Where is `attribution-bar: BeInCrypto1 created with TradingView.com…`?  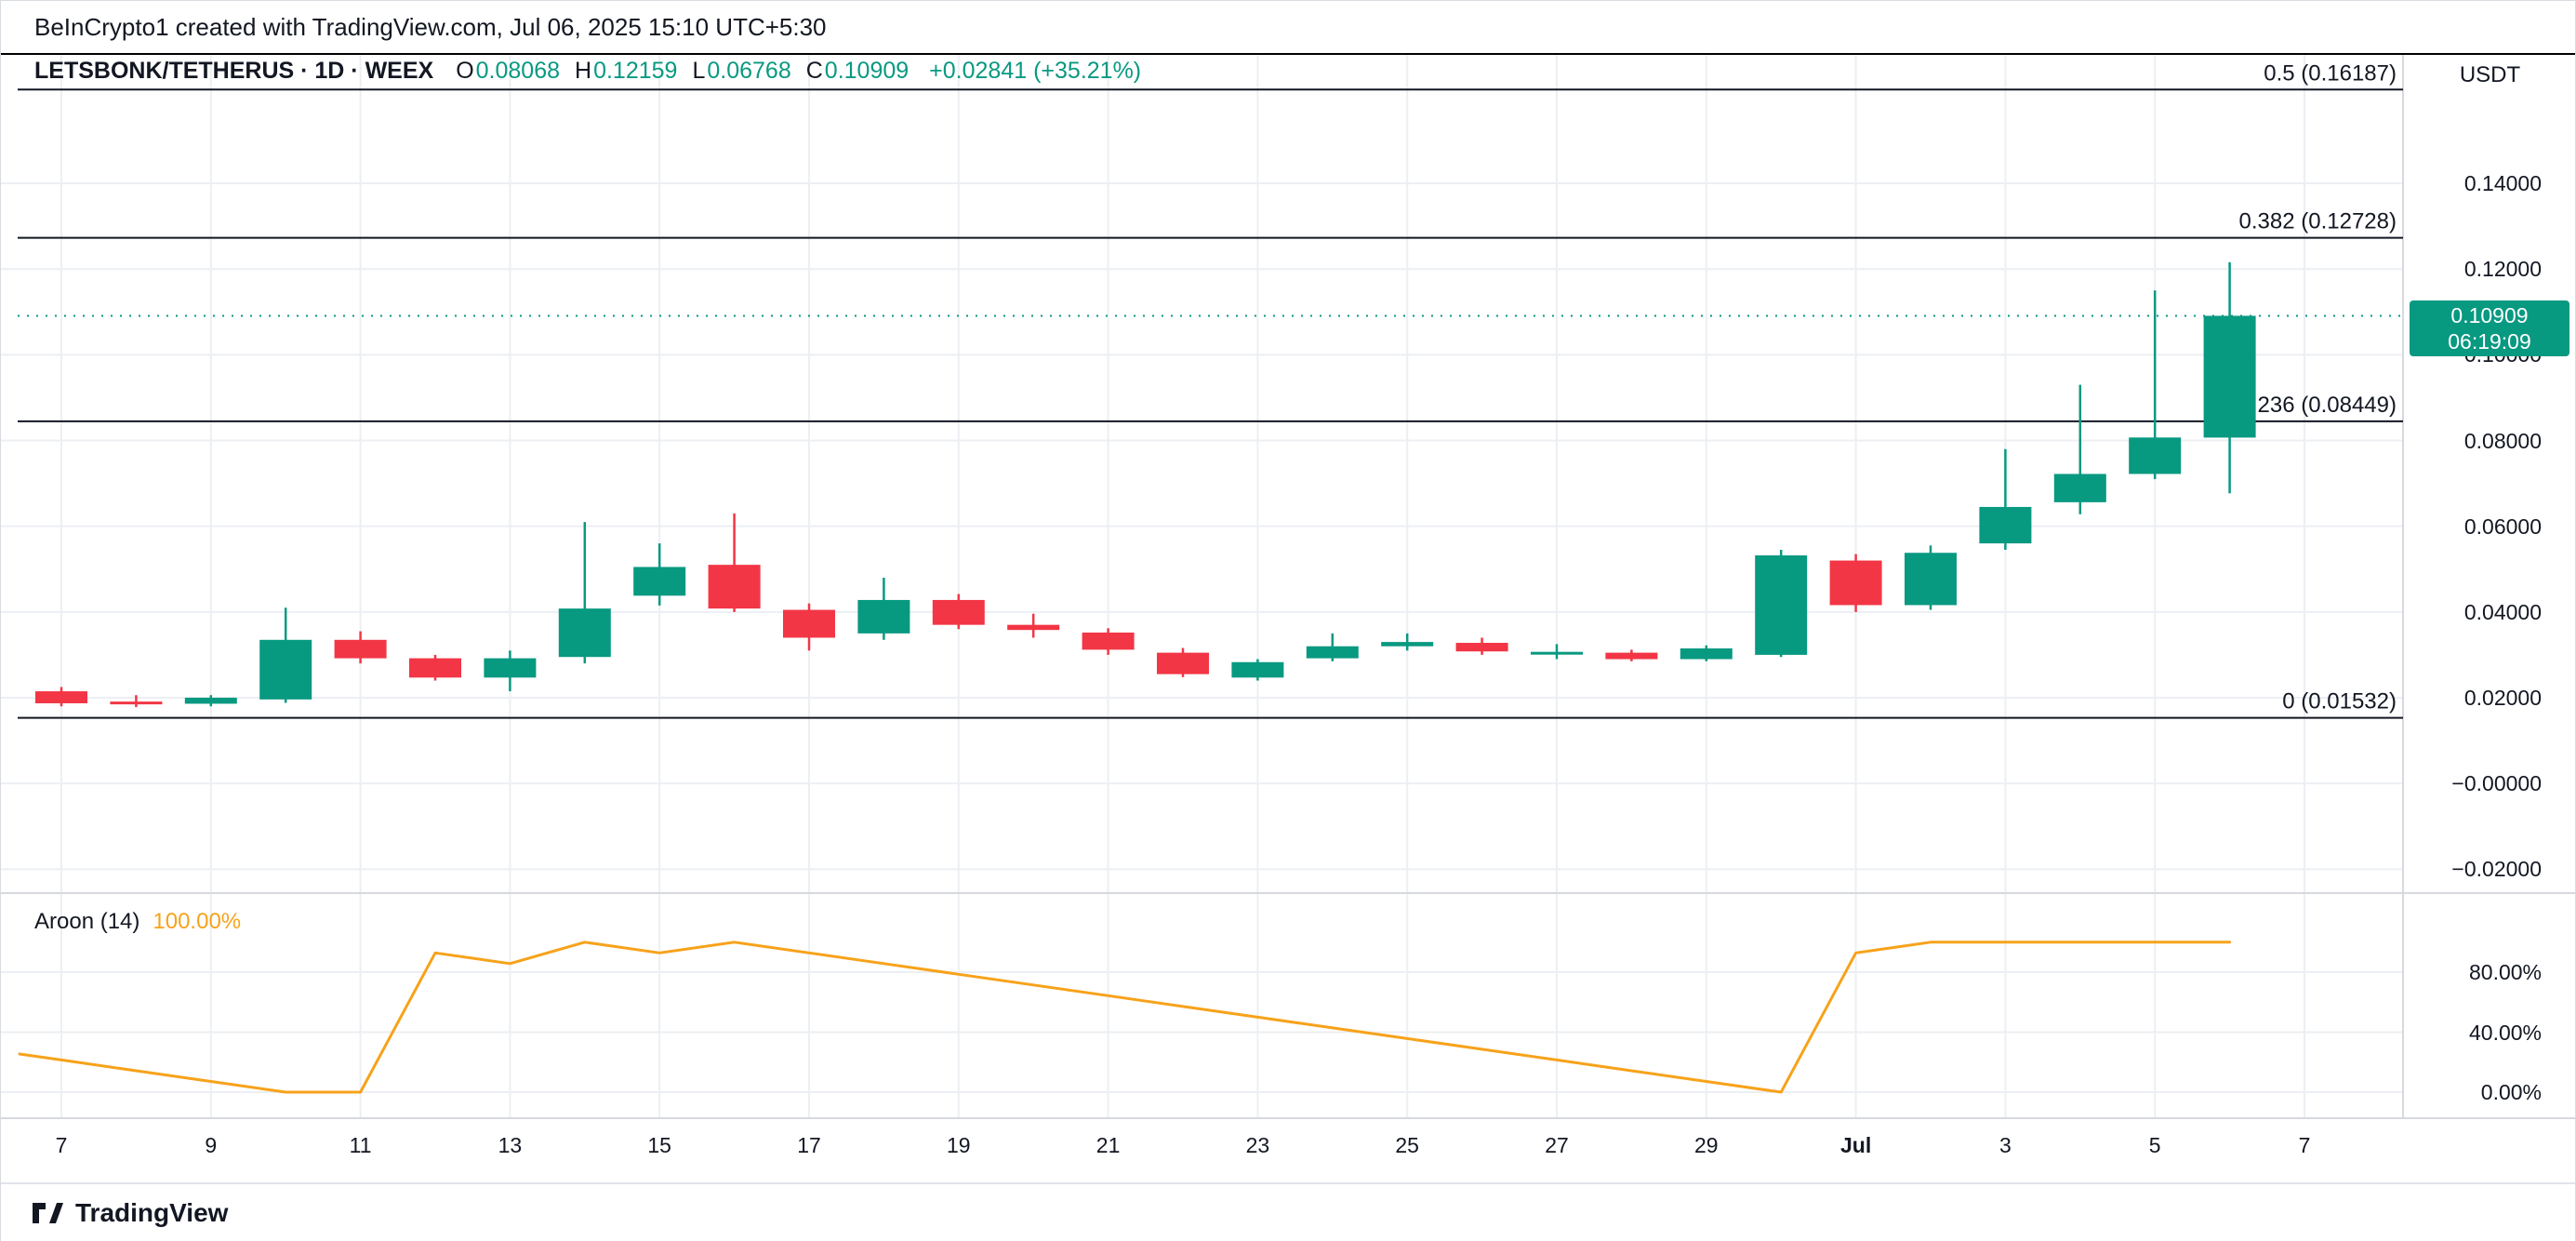 attribution-bar: BeInCrypto1 created with TradingView.com… is located at coordinates (1288, 28).